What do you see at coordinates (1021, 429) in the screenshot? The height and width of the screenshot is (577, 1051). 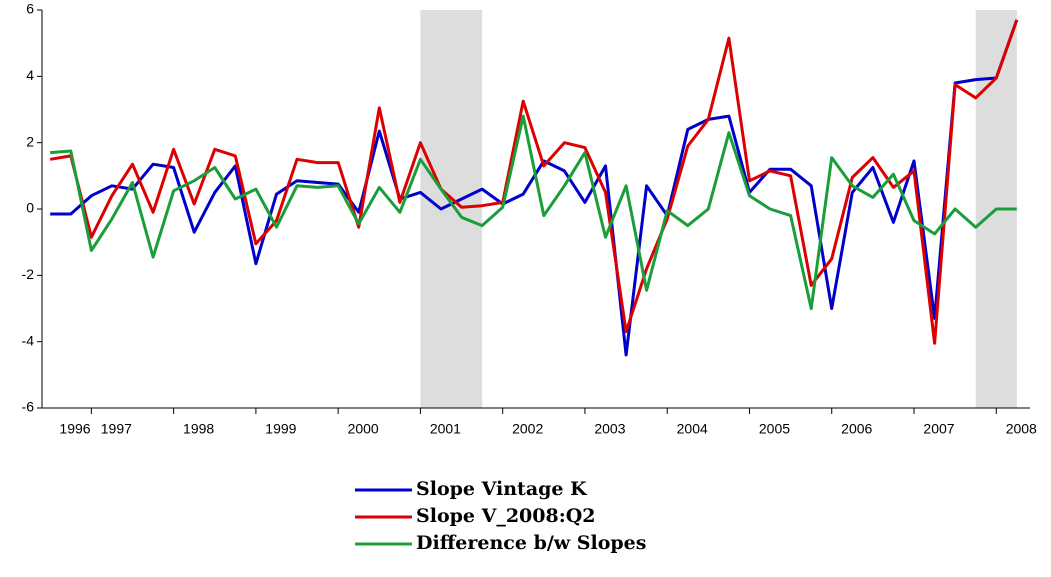 I see `x-tick-label: 2008` at bounding box center [1021, 429].